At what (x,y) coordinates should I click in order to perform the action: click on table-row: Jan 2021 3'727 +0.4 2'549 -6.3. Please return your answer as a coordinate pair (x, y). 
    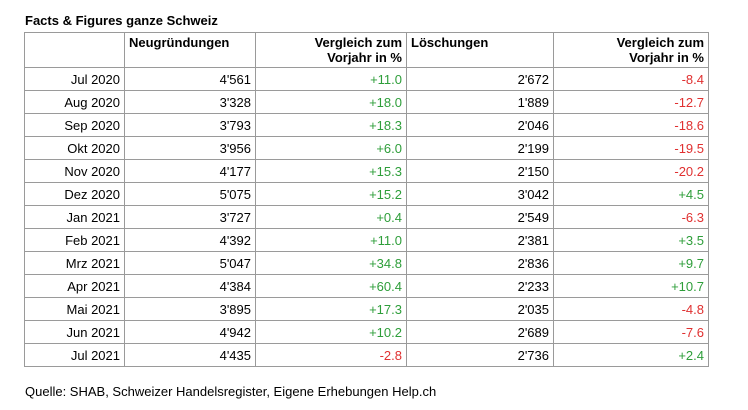
    Looking at the image, I should click on (366, 217).